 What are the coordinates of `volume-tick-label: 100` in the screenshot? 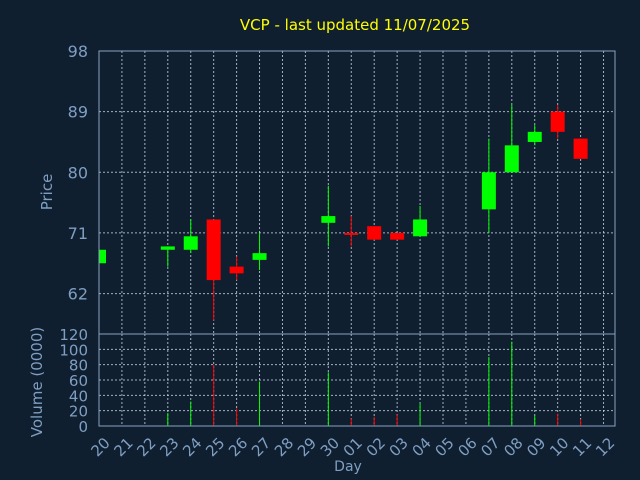 It's located at (73, 350).